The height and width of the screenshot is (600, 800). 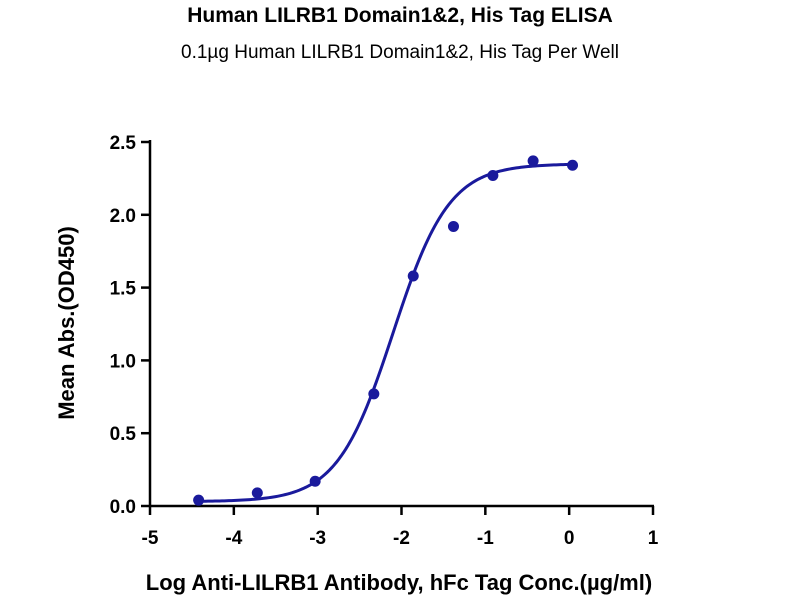 What do you see at coordinates (123, 289) in the screenshot?
I see `y-tick-label: 1.5` at bounding box center [123, 289].